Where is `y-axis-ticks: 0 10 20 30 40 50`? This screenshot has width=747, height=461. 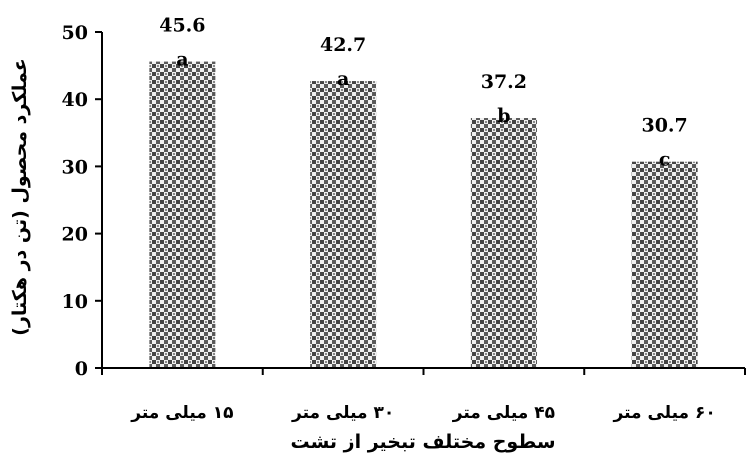
y-axis-ticks: 0 10 20 30 40 50 is located at coordinates (82, 201).